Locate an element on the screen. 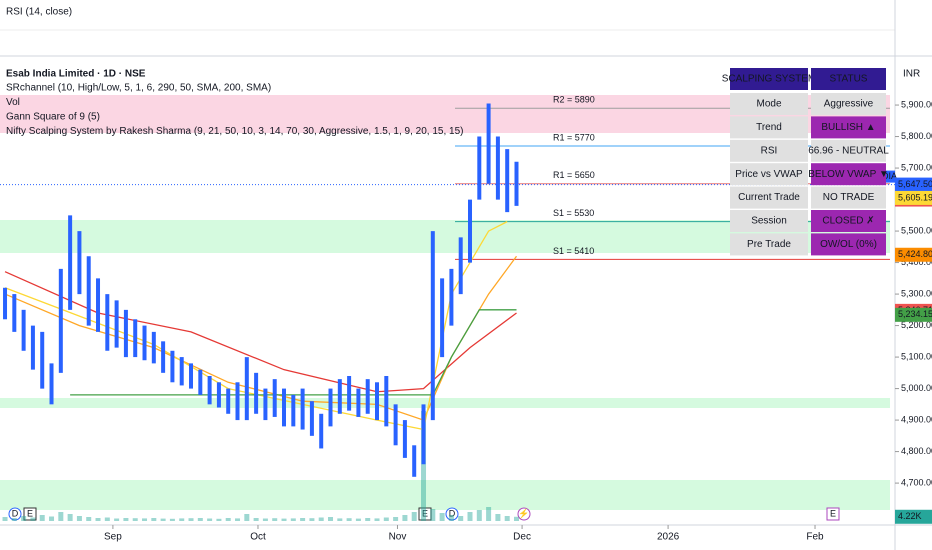 This screenshot has height=550, width=932. indicator-line is located at coordinates (293, 352).